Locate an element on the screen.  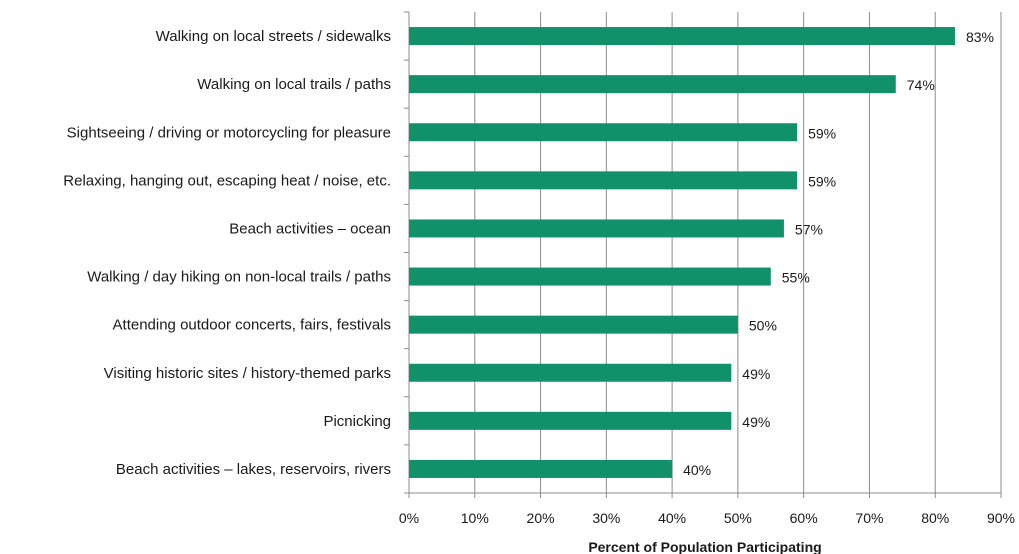
x-tick-label: 80% is located at coordinates (935, 518).